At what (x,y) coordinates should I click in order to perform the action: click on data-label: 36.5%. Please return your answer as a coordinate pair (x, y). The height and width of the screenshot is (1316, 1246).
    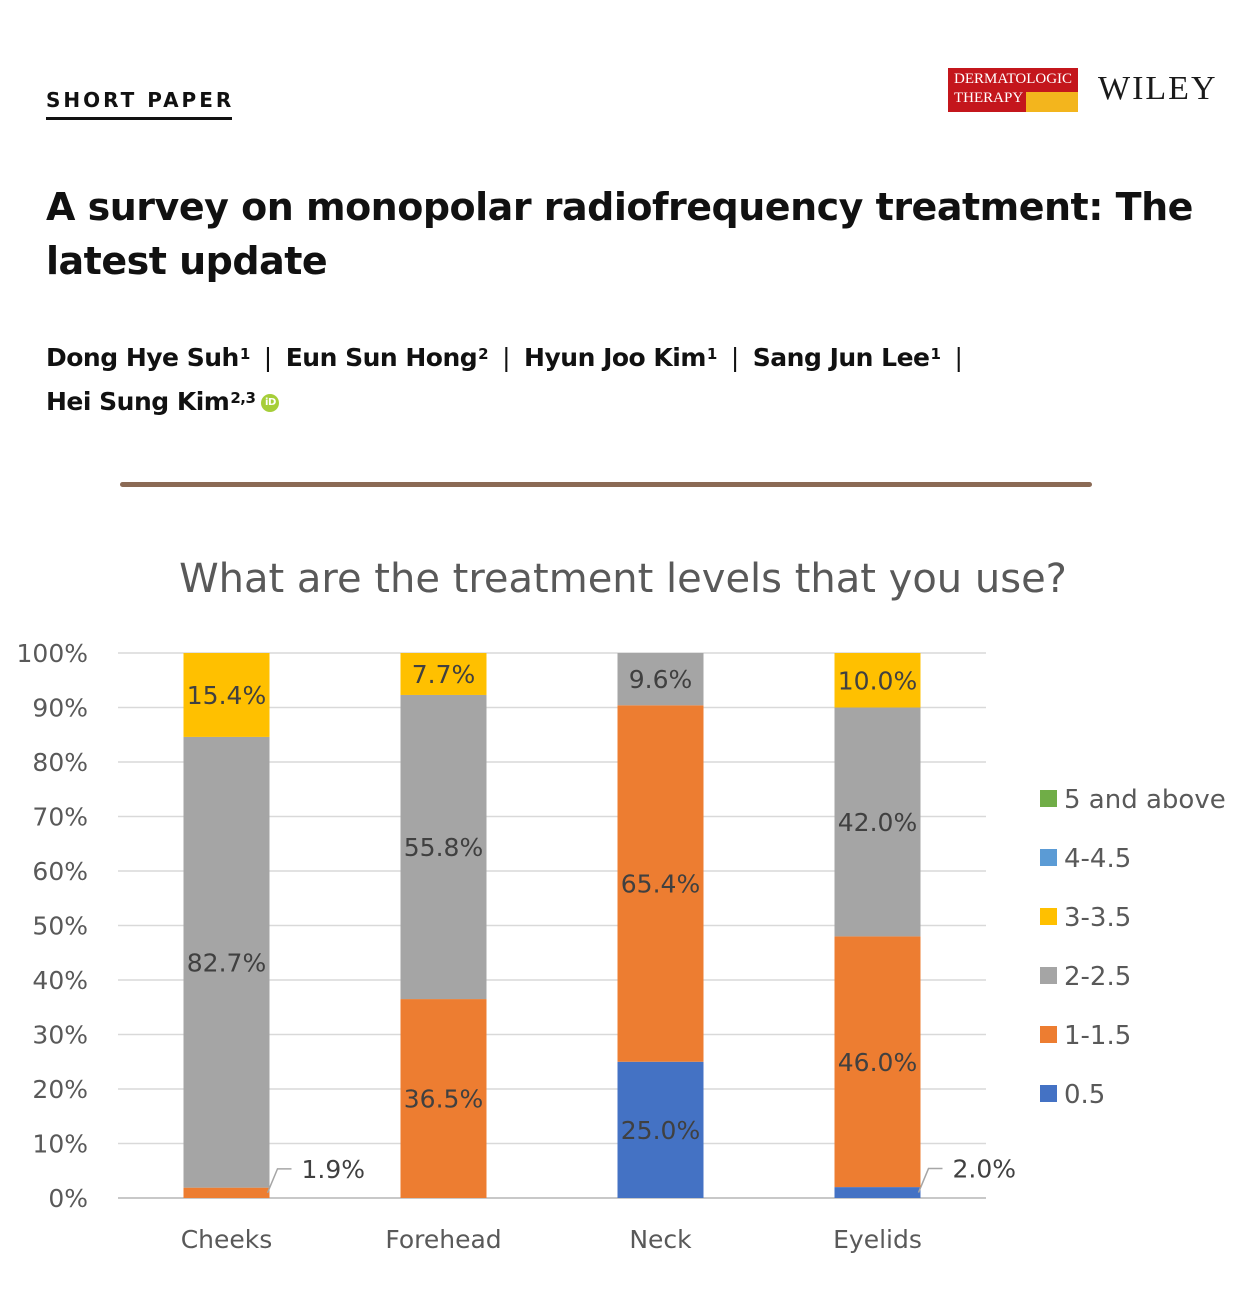
    Looking at the image, I should click on (443, 1099).